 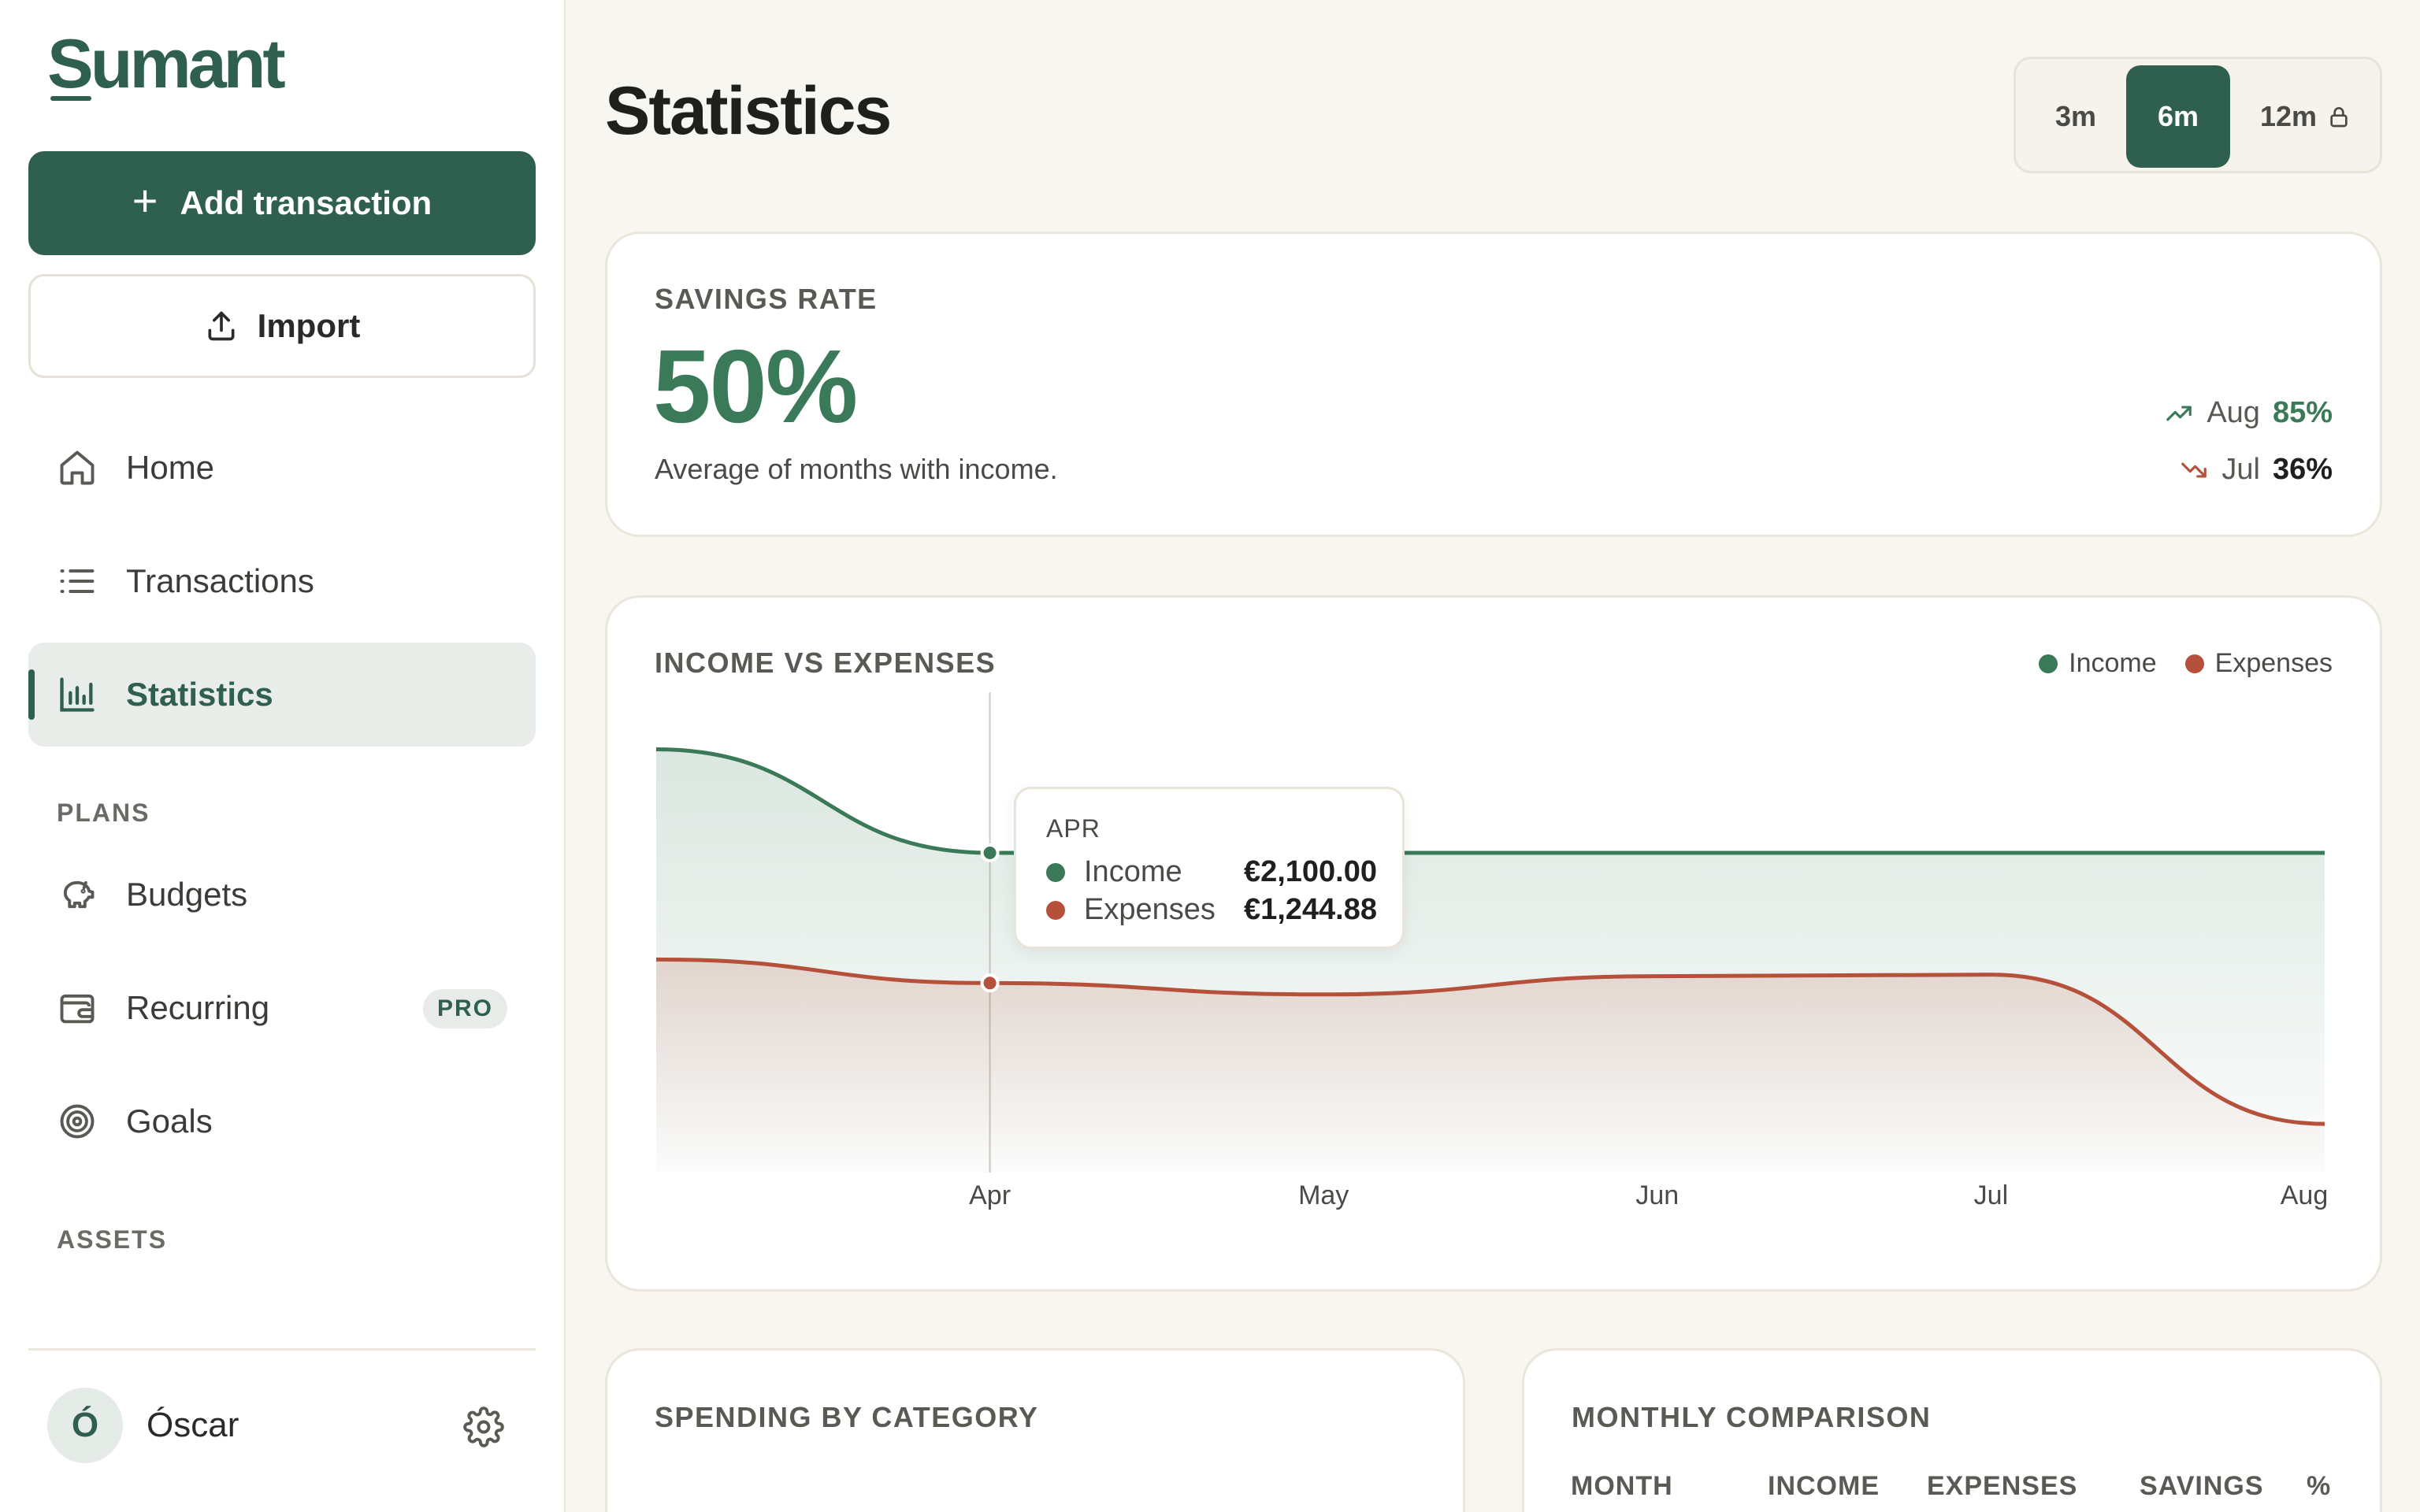 I want to click on monthly-comparison-label: MONTHLY COMPARISON, so click(x=1752, y=1417).